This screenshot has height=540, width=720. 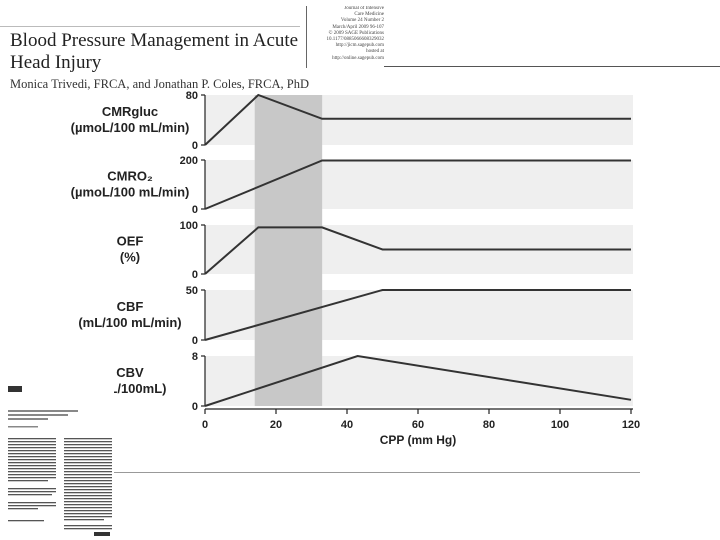 What do you see at coordinates (359, 46) in the screenshot?
I see `journal-line: http://jicm.sagepub.com` at bounding box center [359, 46].